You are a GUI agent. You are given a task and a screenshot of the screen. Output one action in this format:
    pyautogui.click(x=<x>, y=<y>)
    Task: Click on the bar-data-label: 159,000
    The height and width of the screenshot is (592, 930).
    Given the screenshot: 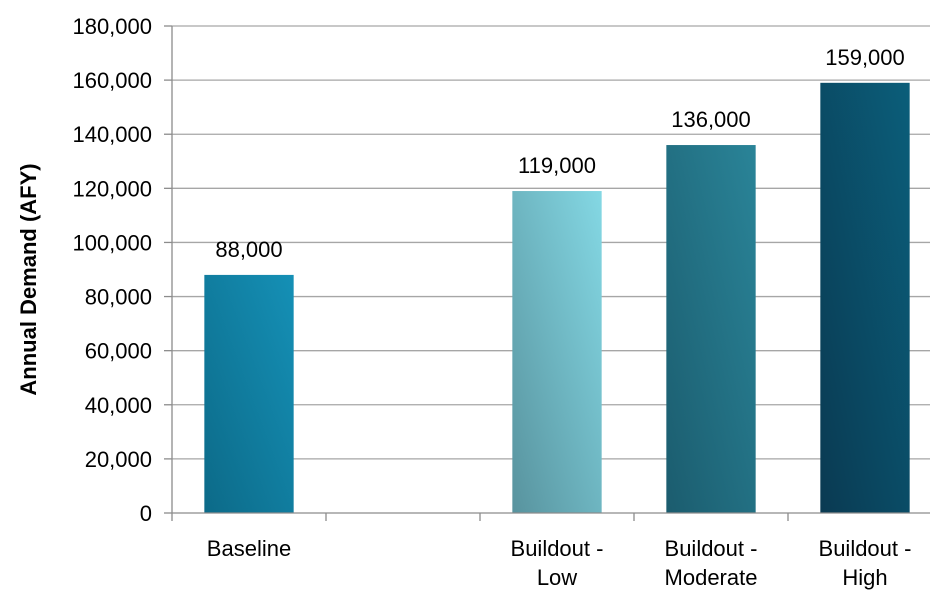 What is the action you would take?
    pyautogui.click(x=865, y=57)
    